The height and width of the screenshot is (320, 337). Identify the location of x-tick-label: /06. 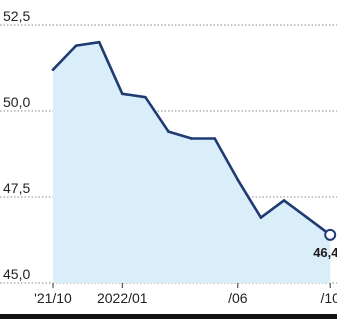
(238, 298).